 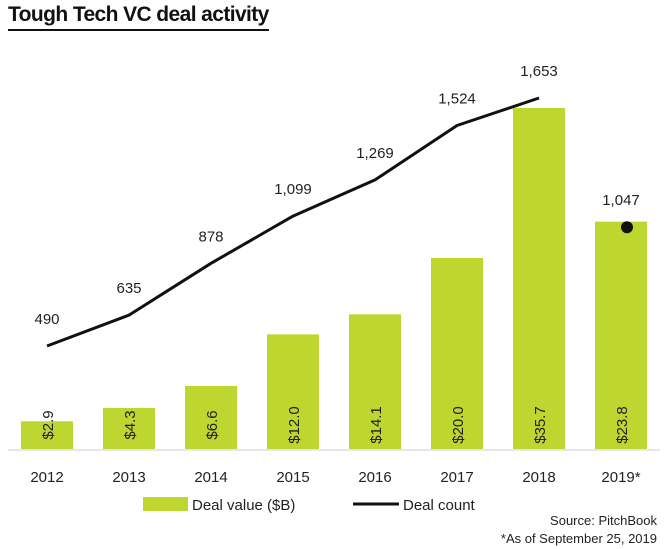 I want to click on deal-count-label: 635, so click(x=128, y=288).